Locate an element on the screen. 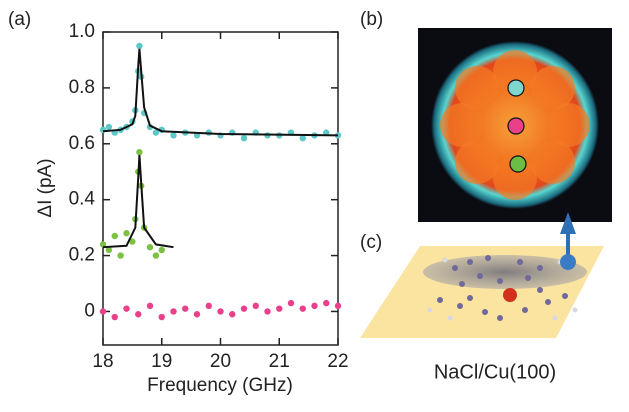 The image size is (629, 412). y-axis-title: ΔI (pA) is located at coordinates (45, 187).